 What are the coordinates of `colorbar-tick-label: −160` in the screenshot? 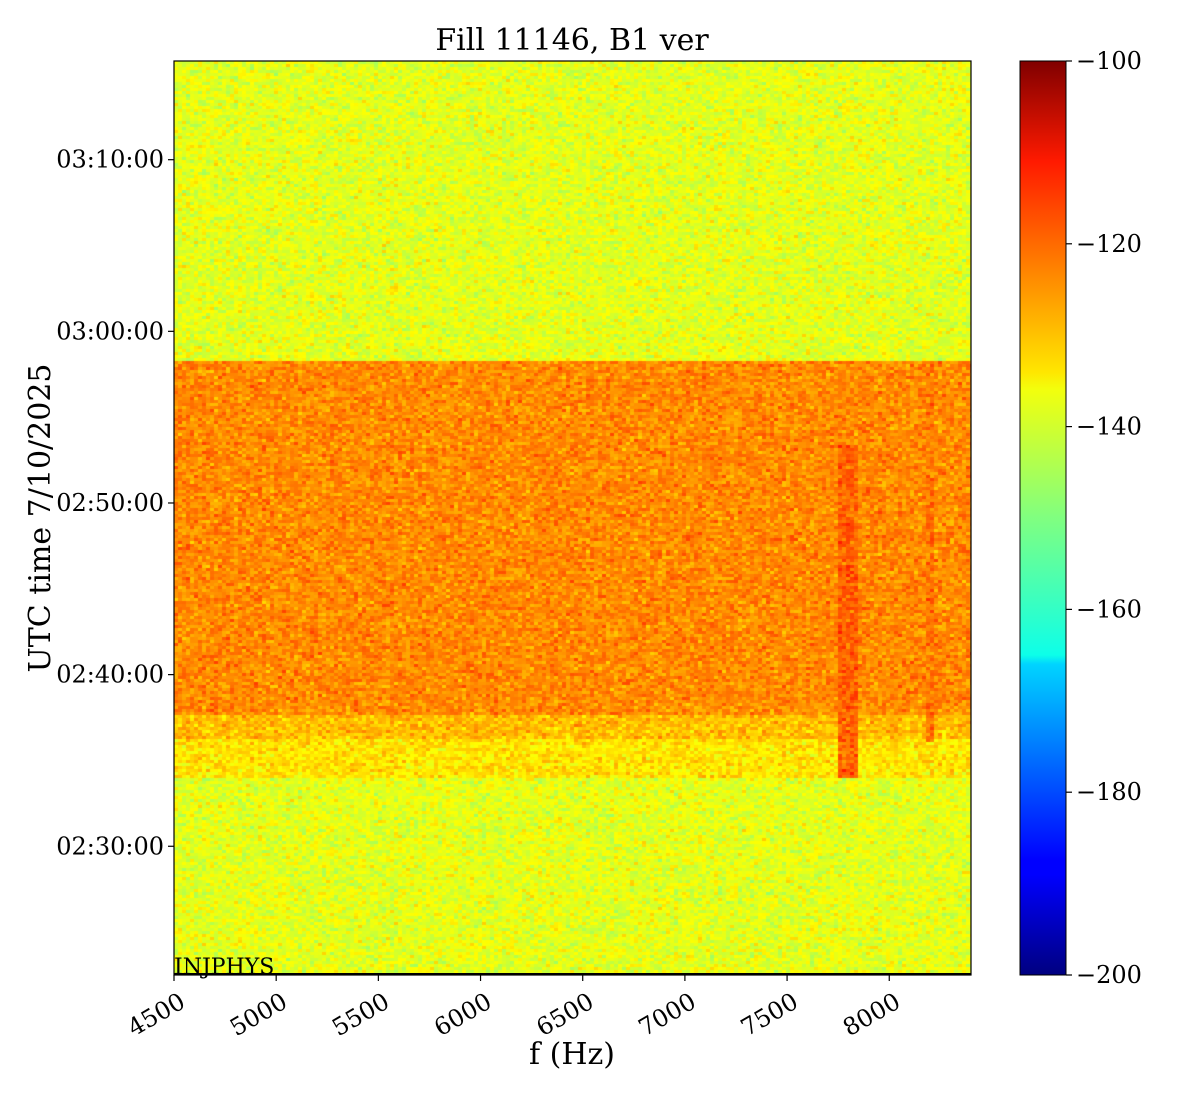 It's located at (1109, 609).